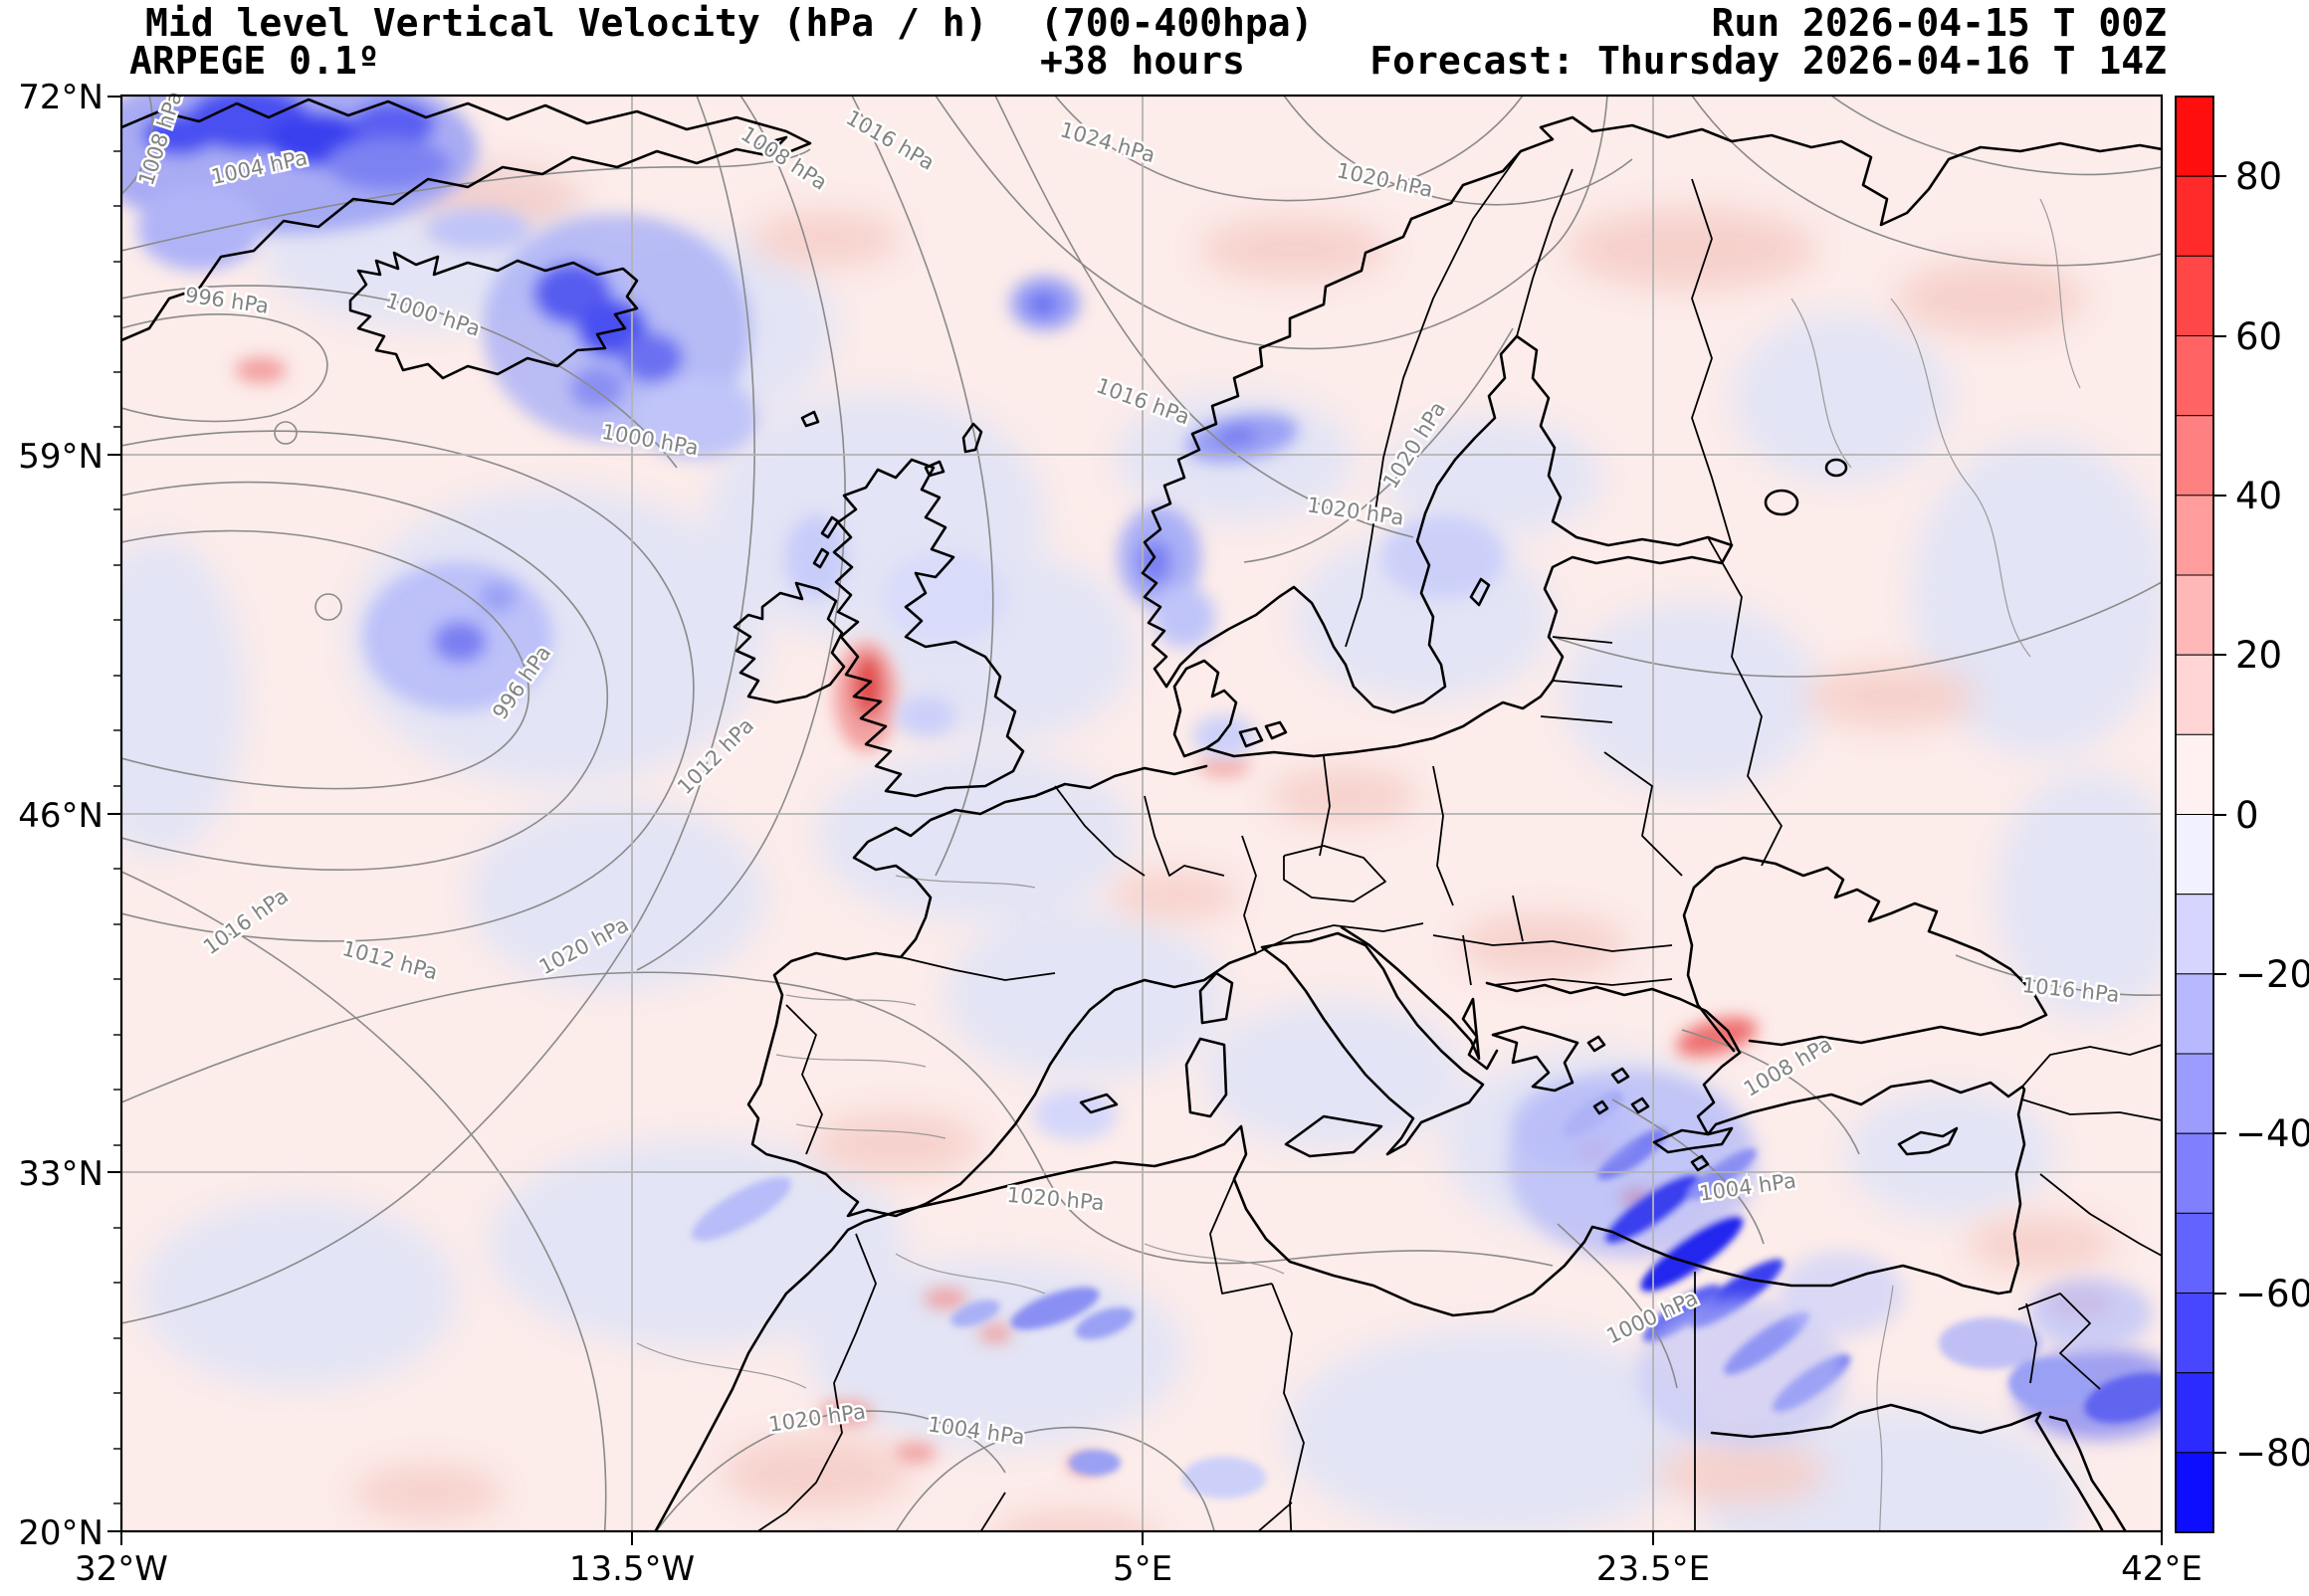 The image size is (2309, 1596). I want to click on chart-title: Mid level Vertical Velocity (hPa / h), so click(566, 23).